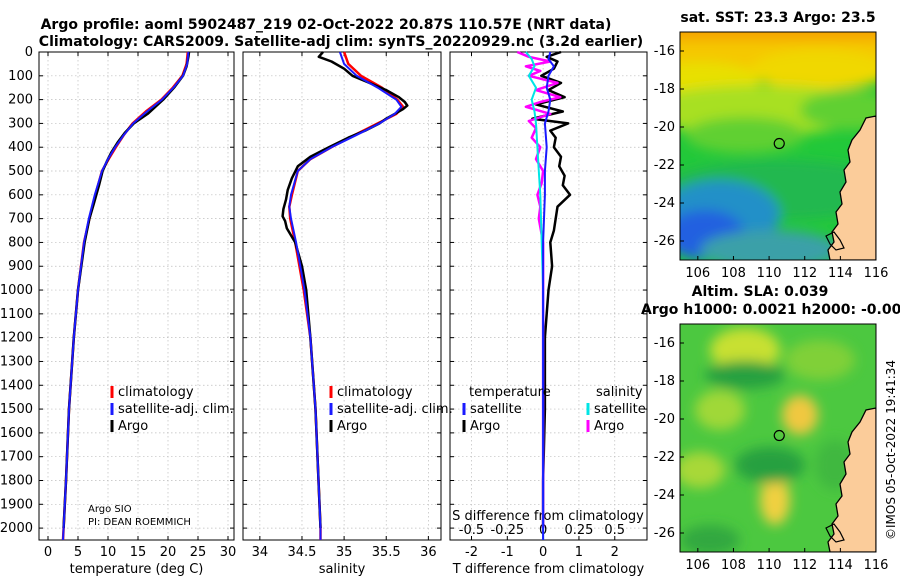 The width and height of the screenshot is (900, 580). What do you see at coordinates (16, 528) in the screenshot?
I see `y-tick-label: 2000` at bounding box center [16, 528].